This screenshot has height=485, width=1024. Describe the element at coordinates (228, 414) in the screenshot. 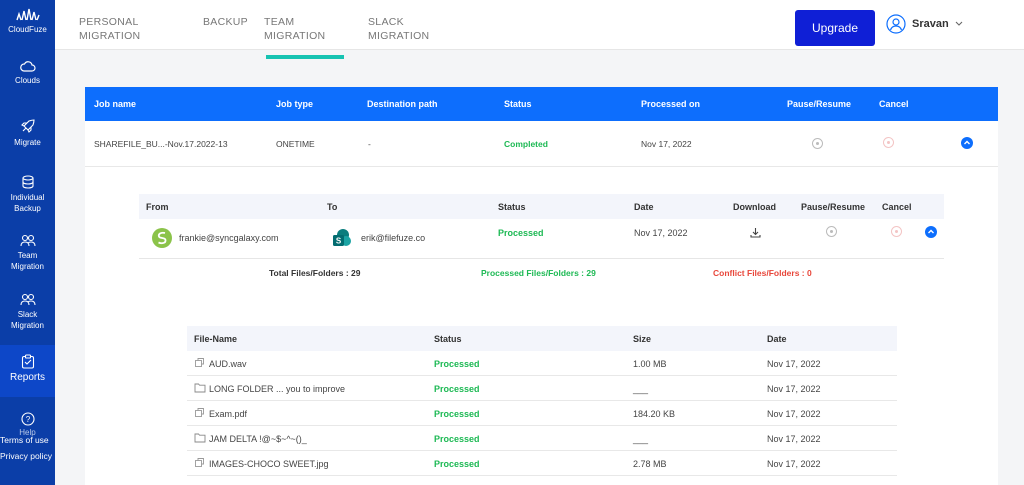

I see `file-name: Exam.pdf` at that location.